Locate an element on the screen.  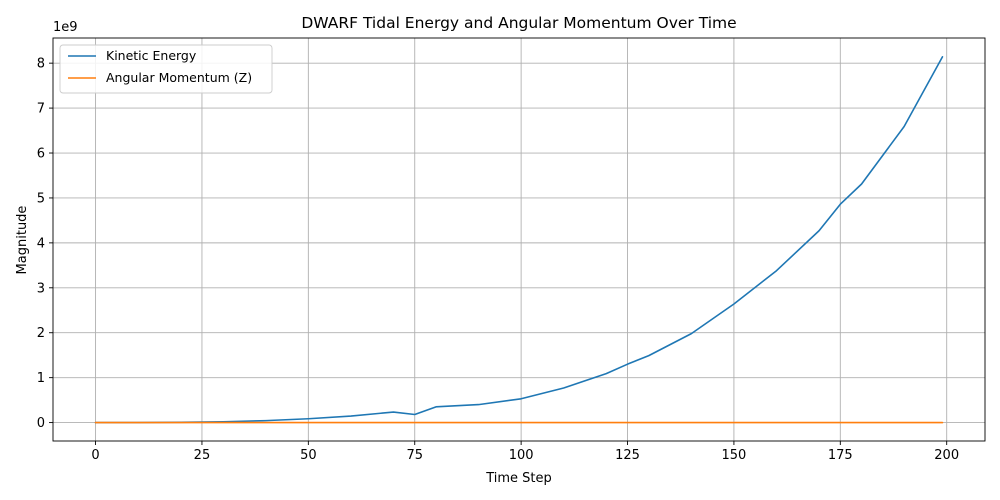
x-tick-label: 25 is located at coordinates (202, 455).